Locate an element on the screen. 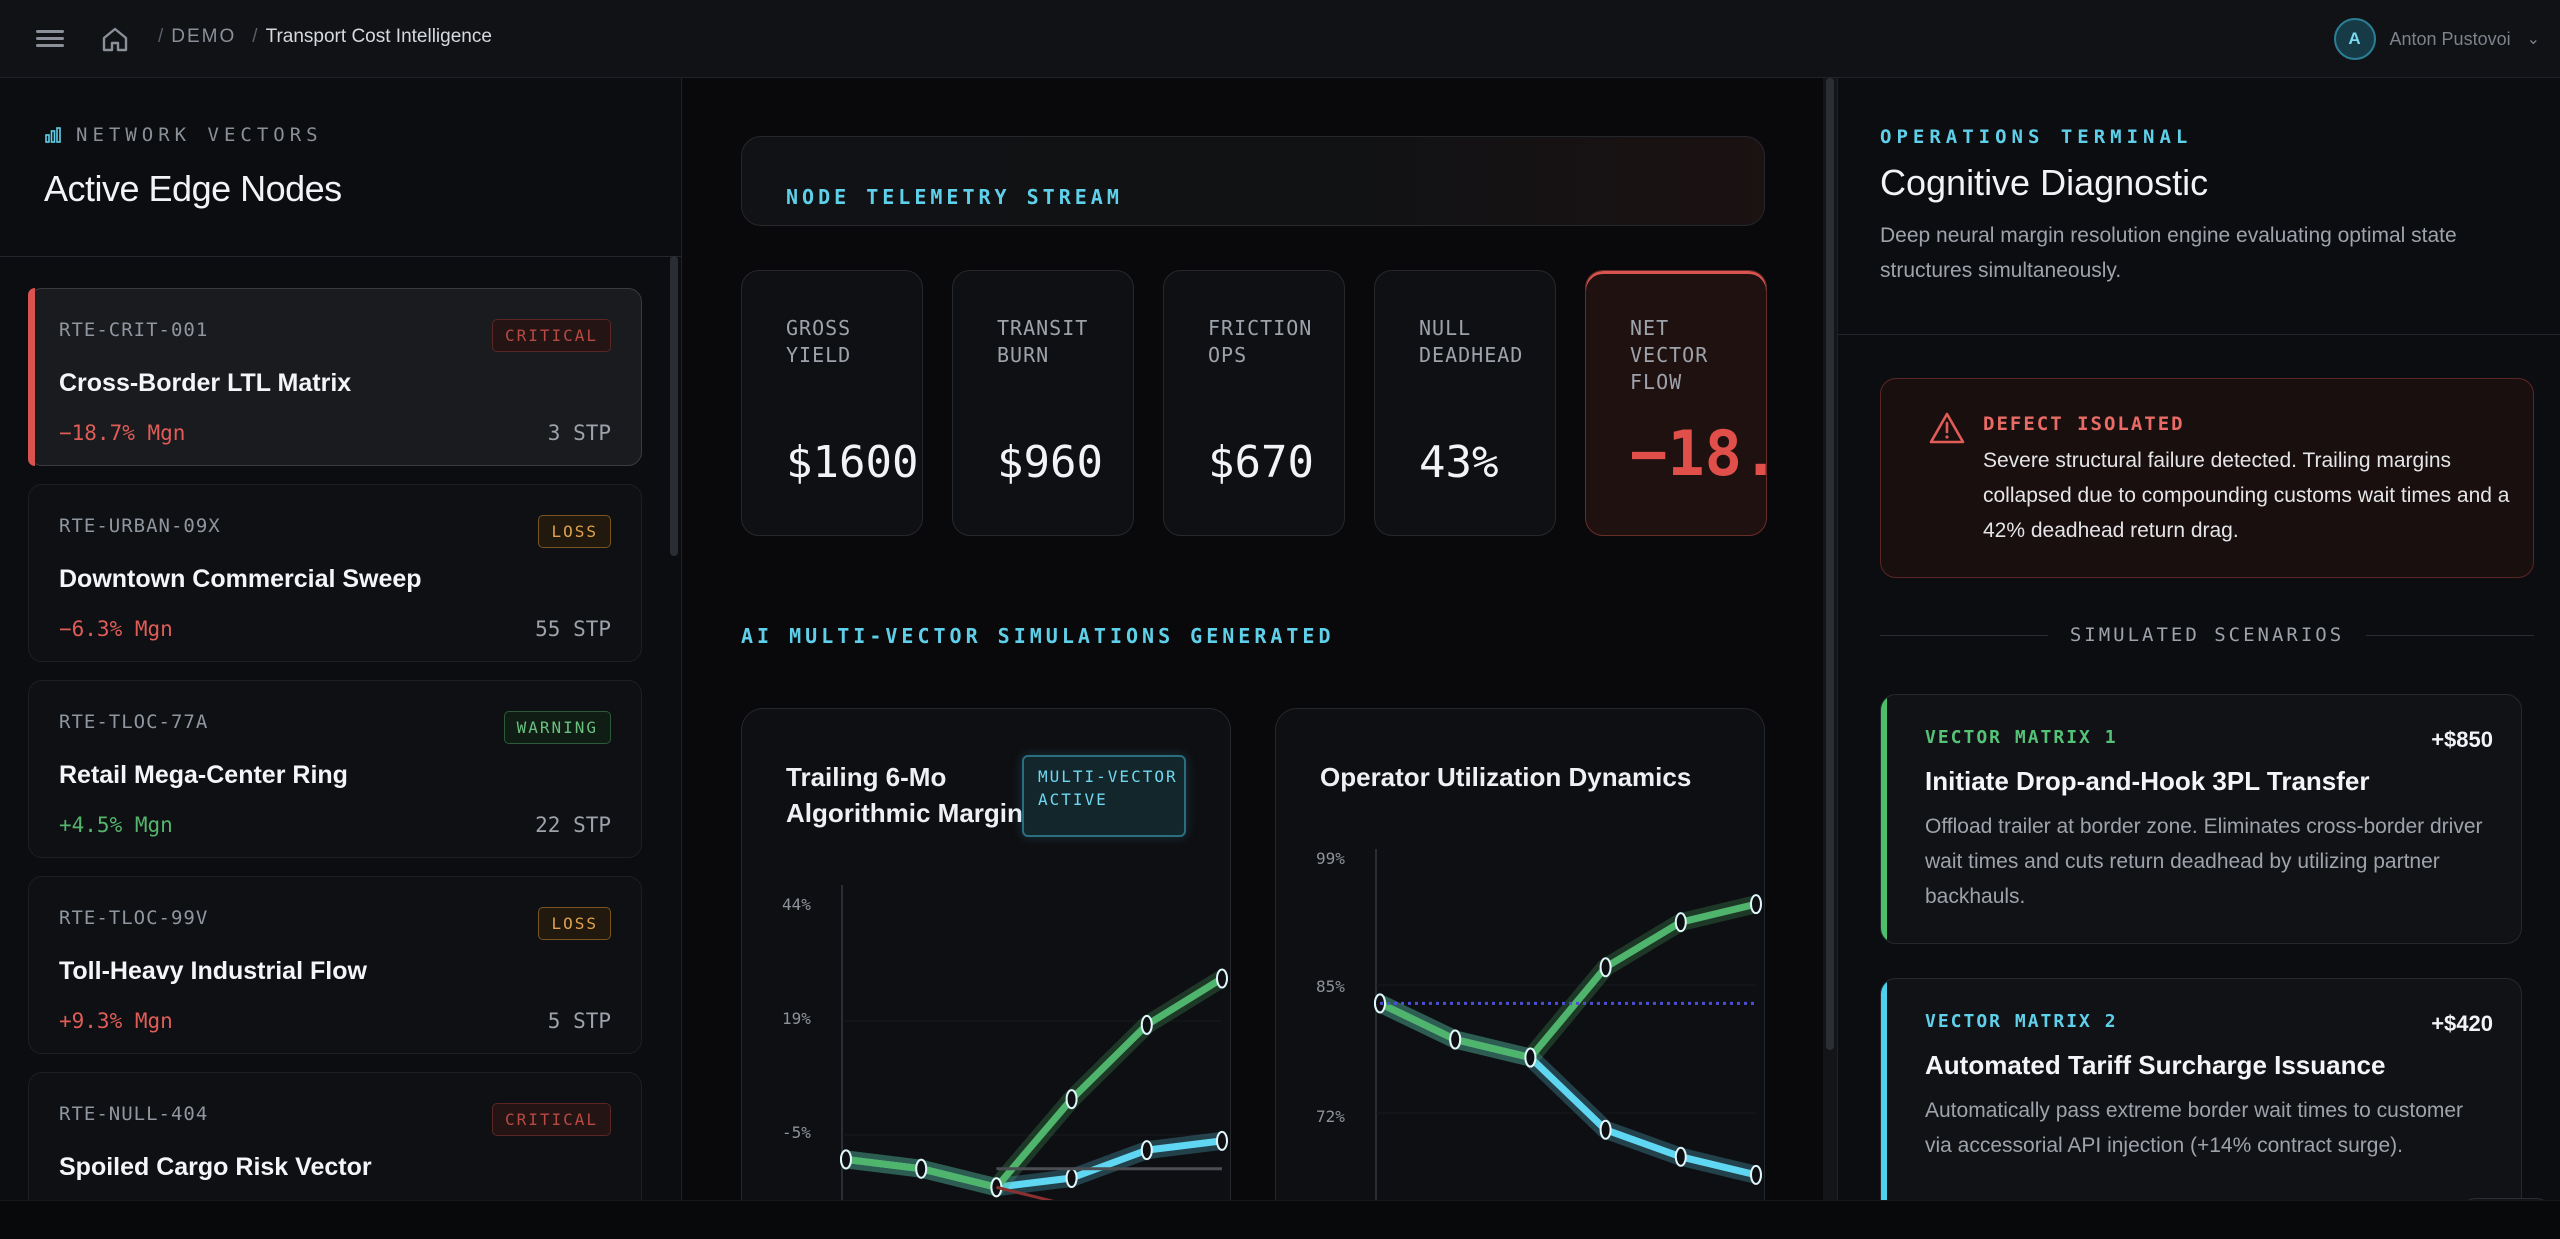 The width and height of the screenshot is (2560, 1239). y-tick-label: 85% is located at coordinates (1330, 986).